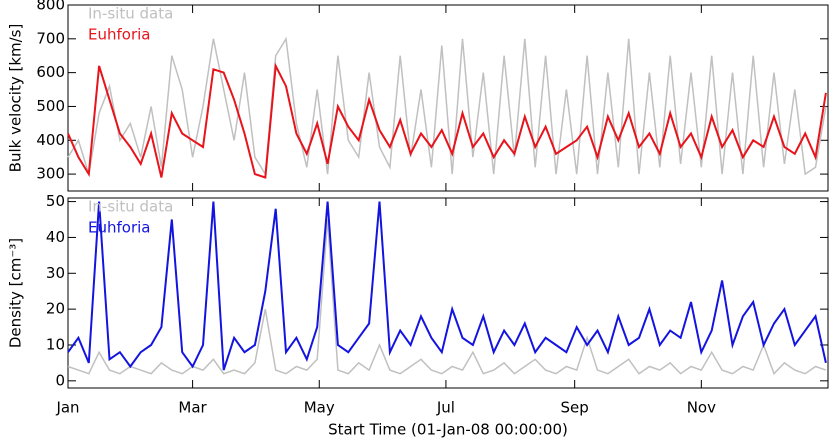 The image size is (830, 441). What do you see at coordinates (192, 408) in the screenshot?
I see `x-tick-label: Mar` at bounding box center [192, 408].